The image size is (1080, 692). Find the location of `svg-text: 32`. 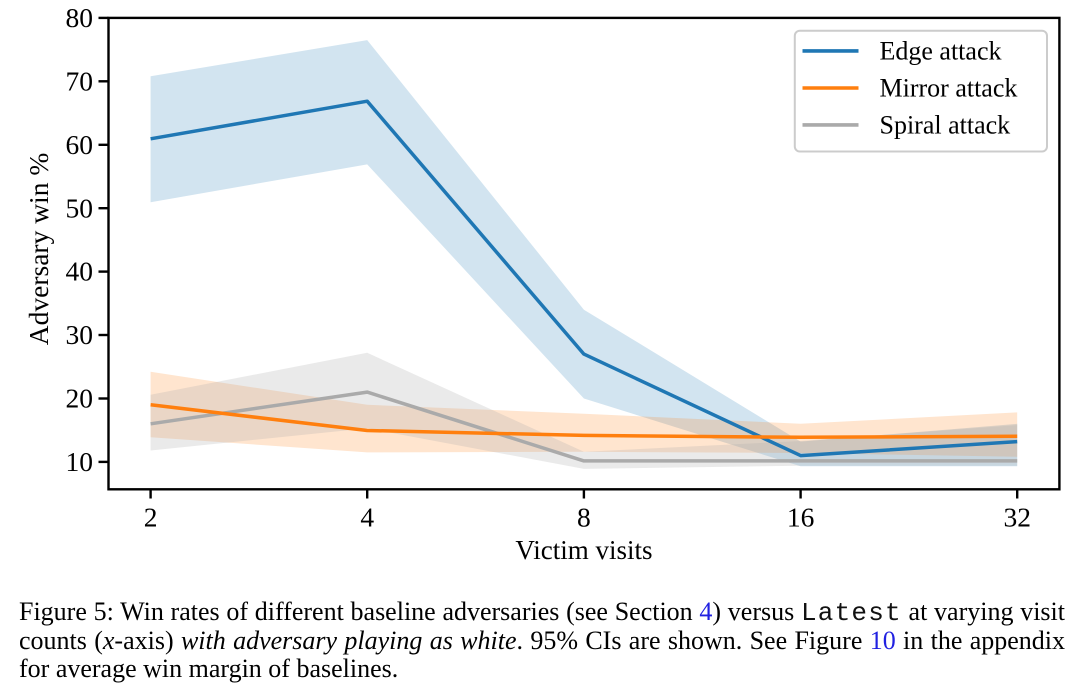

svg-text: 32 is located at coordinates (1017, 516).